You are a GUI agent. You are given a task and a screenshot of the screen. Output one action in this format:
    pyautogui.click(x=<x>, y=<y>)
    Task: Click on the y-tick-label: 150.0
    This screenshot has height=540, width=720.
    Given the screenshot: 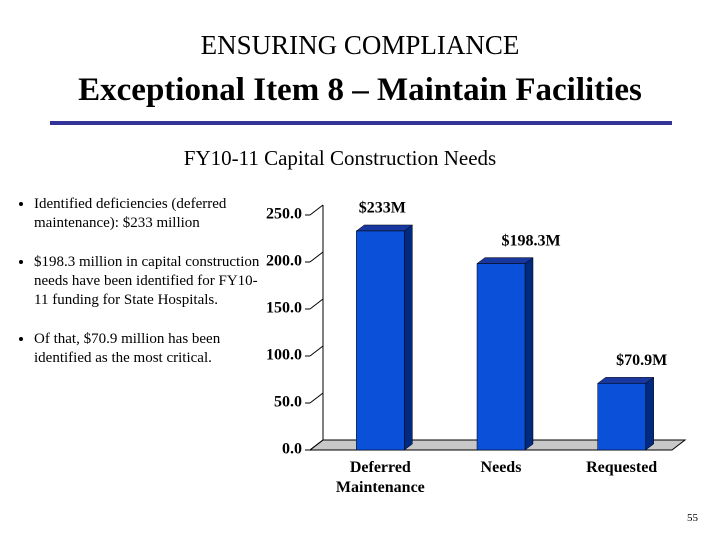 What is the action you would take?
    pyautogui.click(x=284, y=308)
    